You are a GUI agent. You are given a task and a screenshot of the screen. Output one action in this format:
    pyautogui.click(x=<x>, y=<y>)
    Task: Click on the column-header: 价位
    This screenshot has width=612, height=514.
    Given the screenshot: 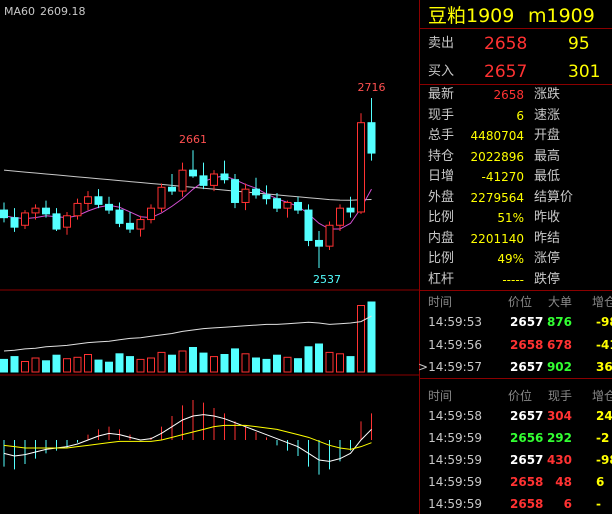 What is the action you would take?
    pyautogui.click(x=520, y=396)
    